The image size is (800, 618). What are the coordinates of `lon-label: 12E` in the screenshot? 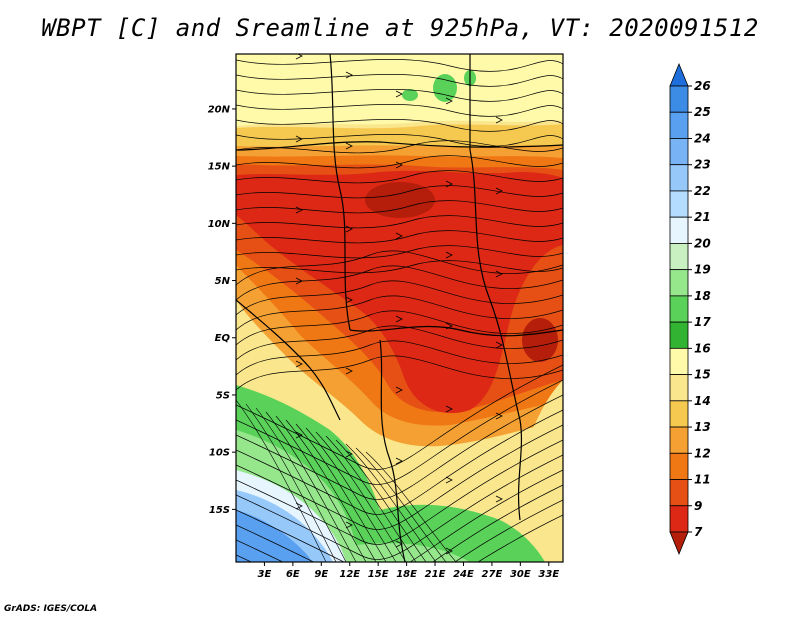 It's located at (349, 574).